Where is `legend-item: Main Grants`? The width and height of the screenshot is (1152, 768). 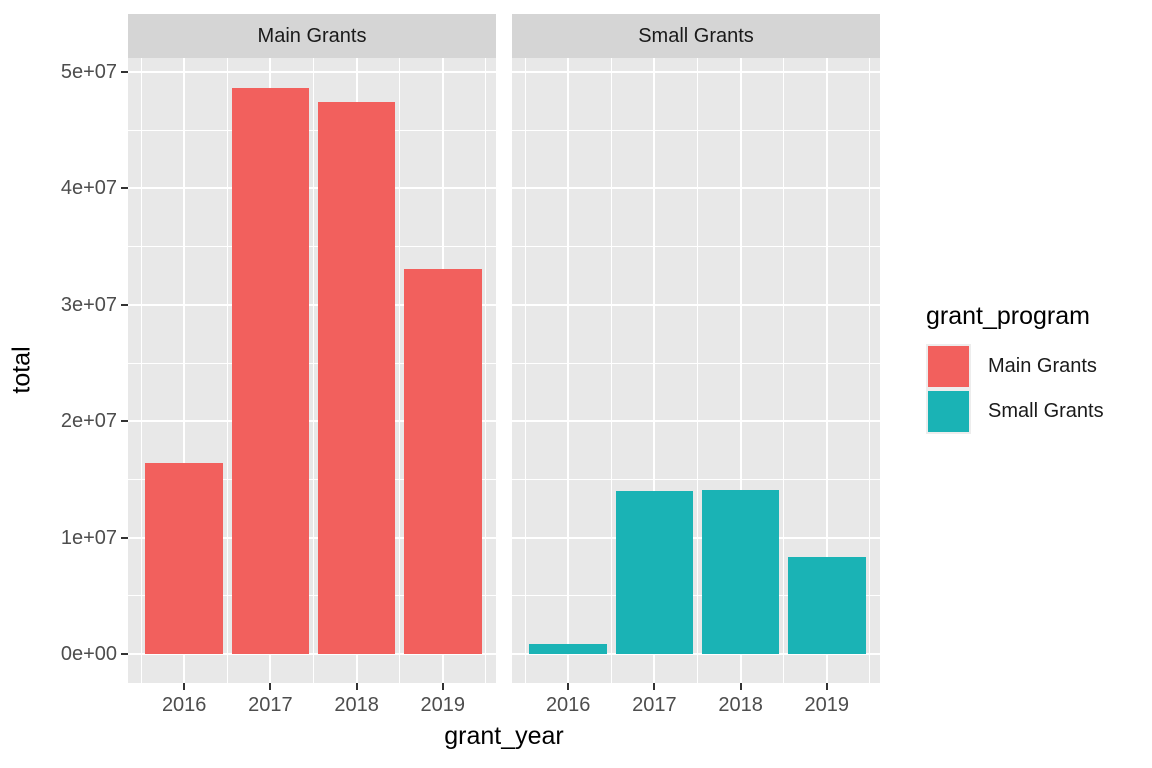 legend-item: Main Grants is located at coordinates (1011, 366).